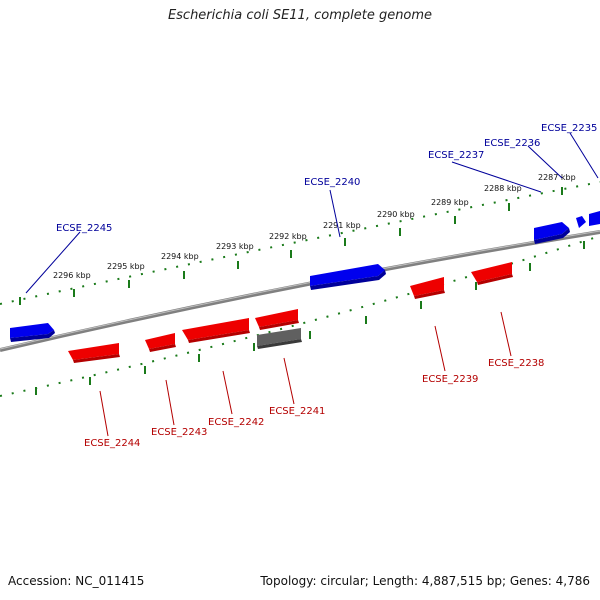 The image size is (600, 600). I want to click on gene-label-ecse-2245: ECSE_2245, so click(84, 228).